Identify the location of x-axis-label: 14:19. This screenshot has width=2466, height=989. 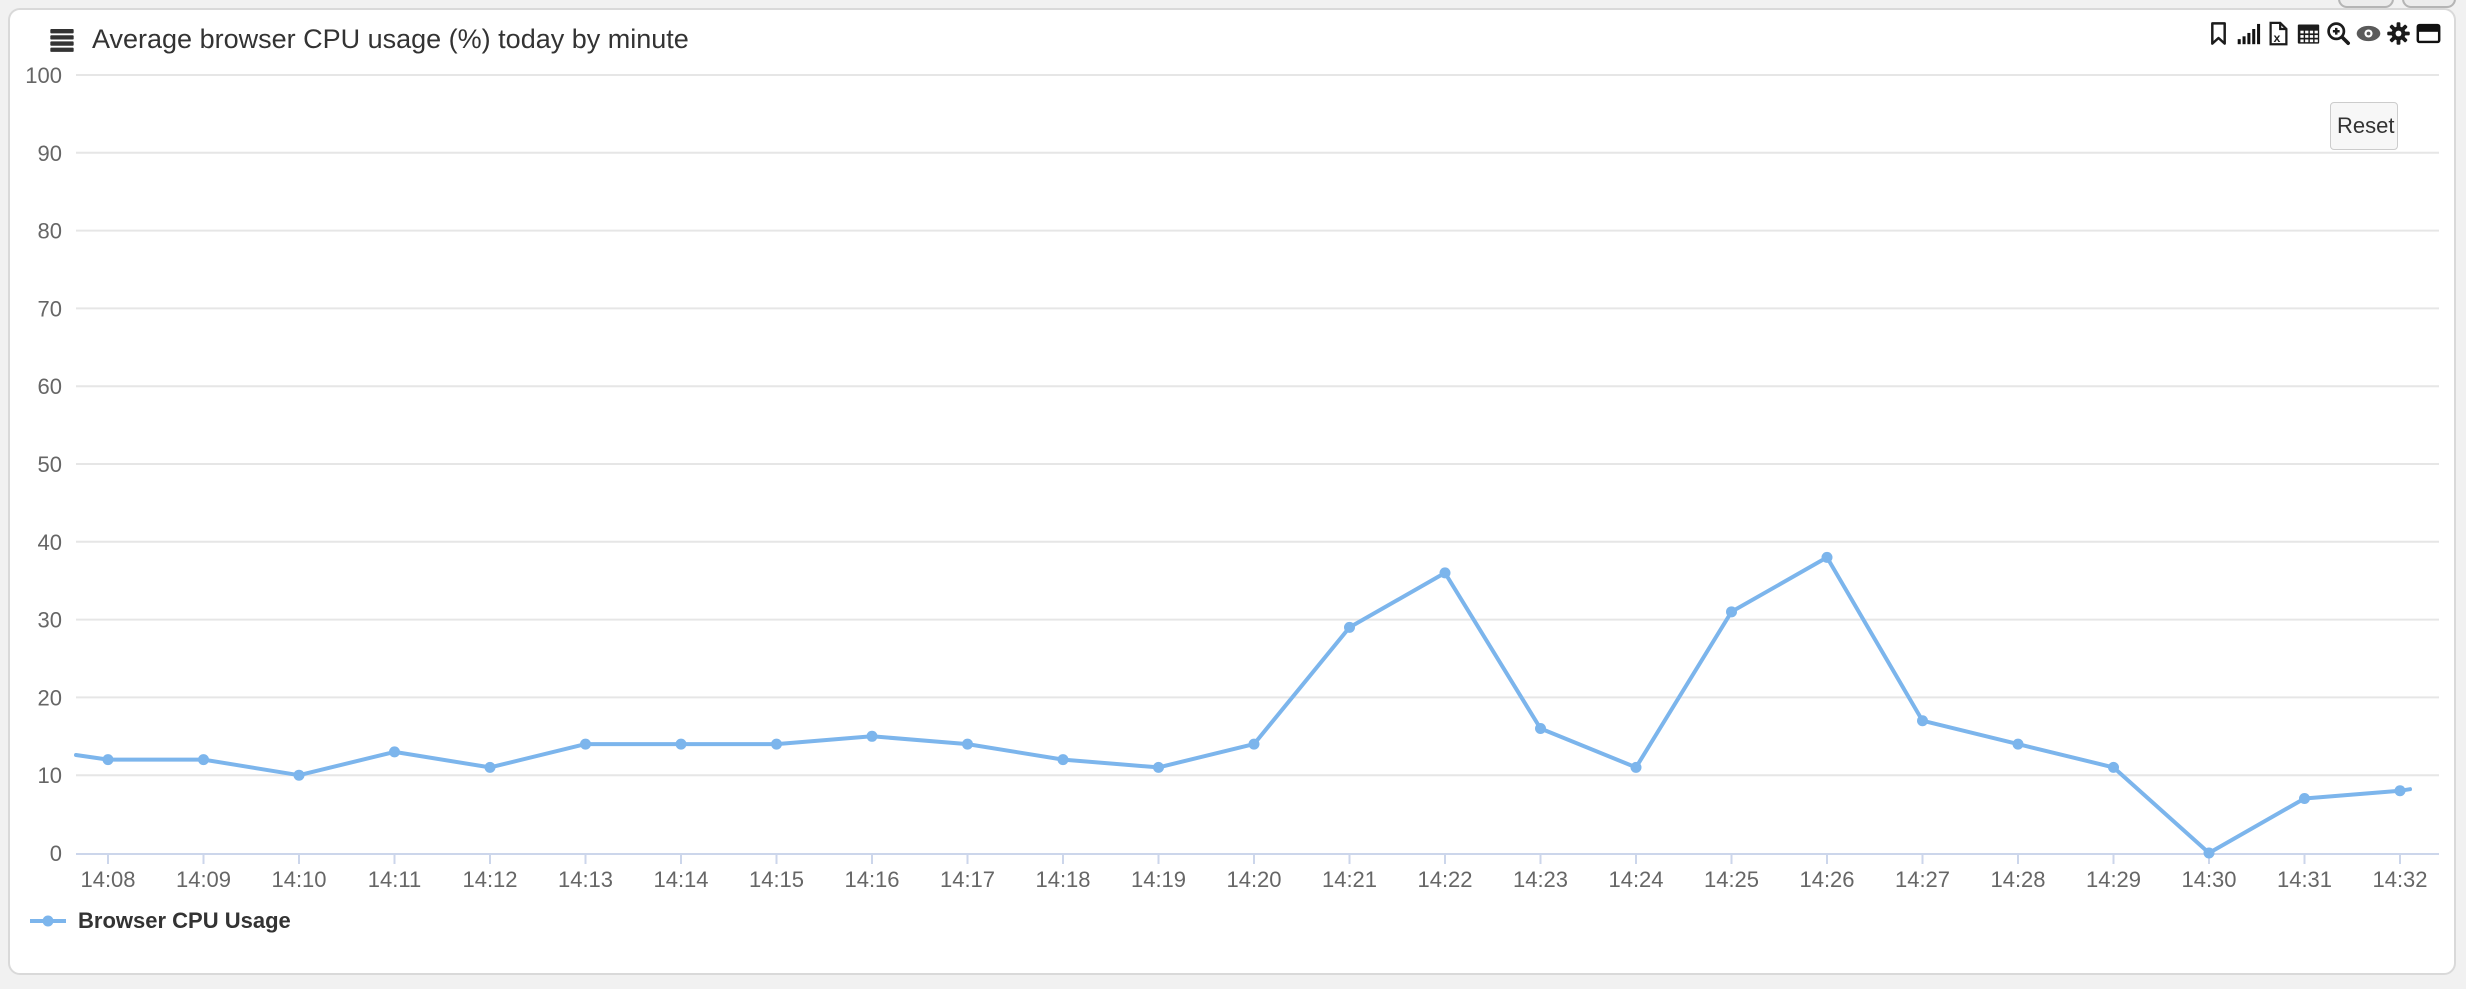
(1158, 879).